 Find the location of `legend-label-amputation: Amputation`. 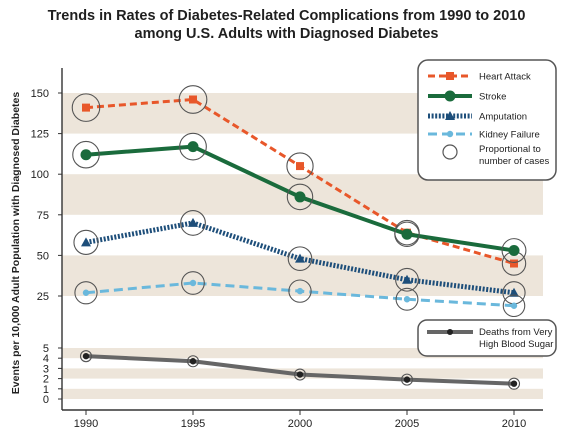

legend-label-amputation: Amputation is located at coordinates (503, 117).